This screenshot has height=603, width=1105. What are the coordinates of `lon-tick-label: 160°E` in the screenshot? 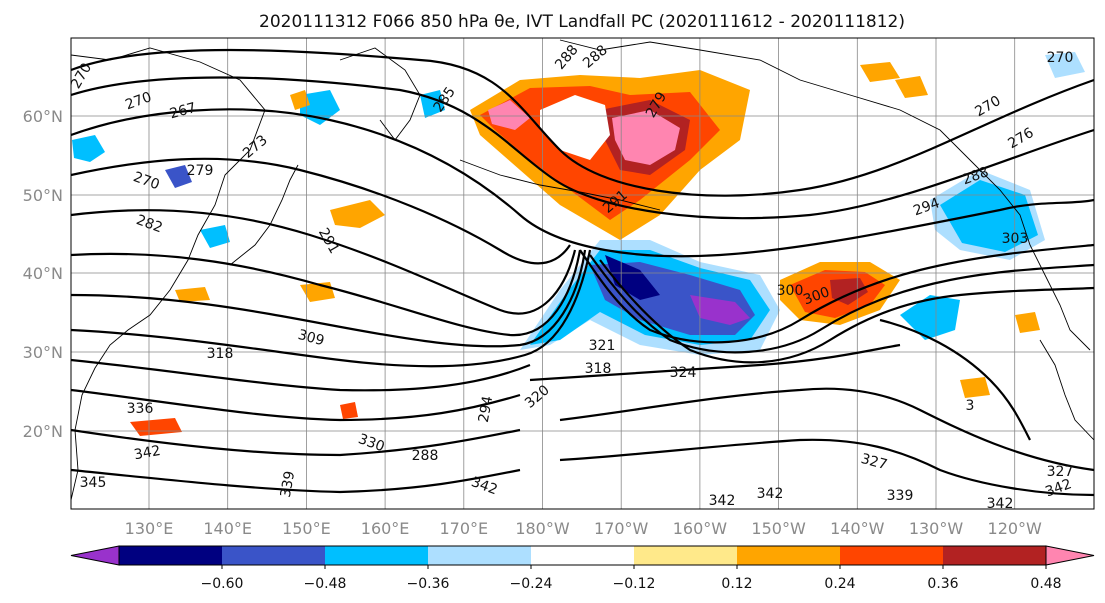 It's located at (385, 528).